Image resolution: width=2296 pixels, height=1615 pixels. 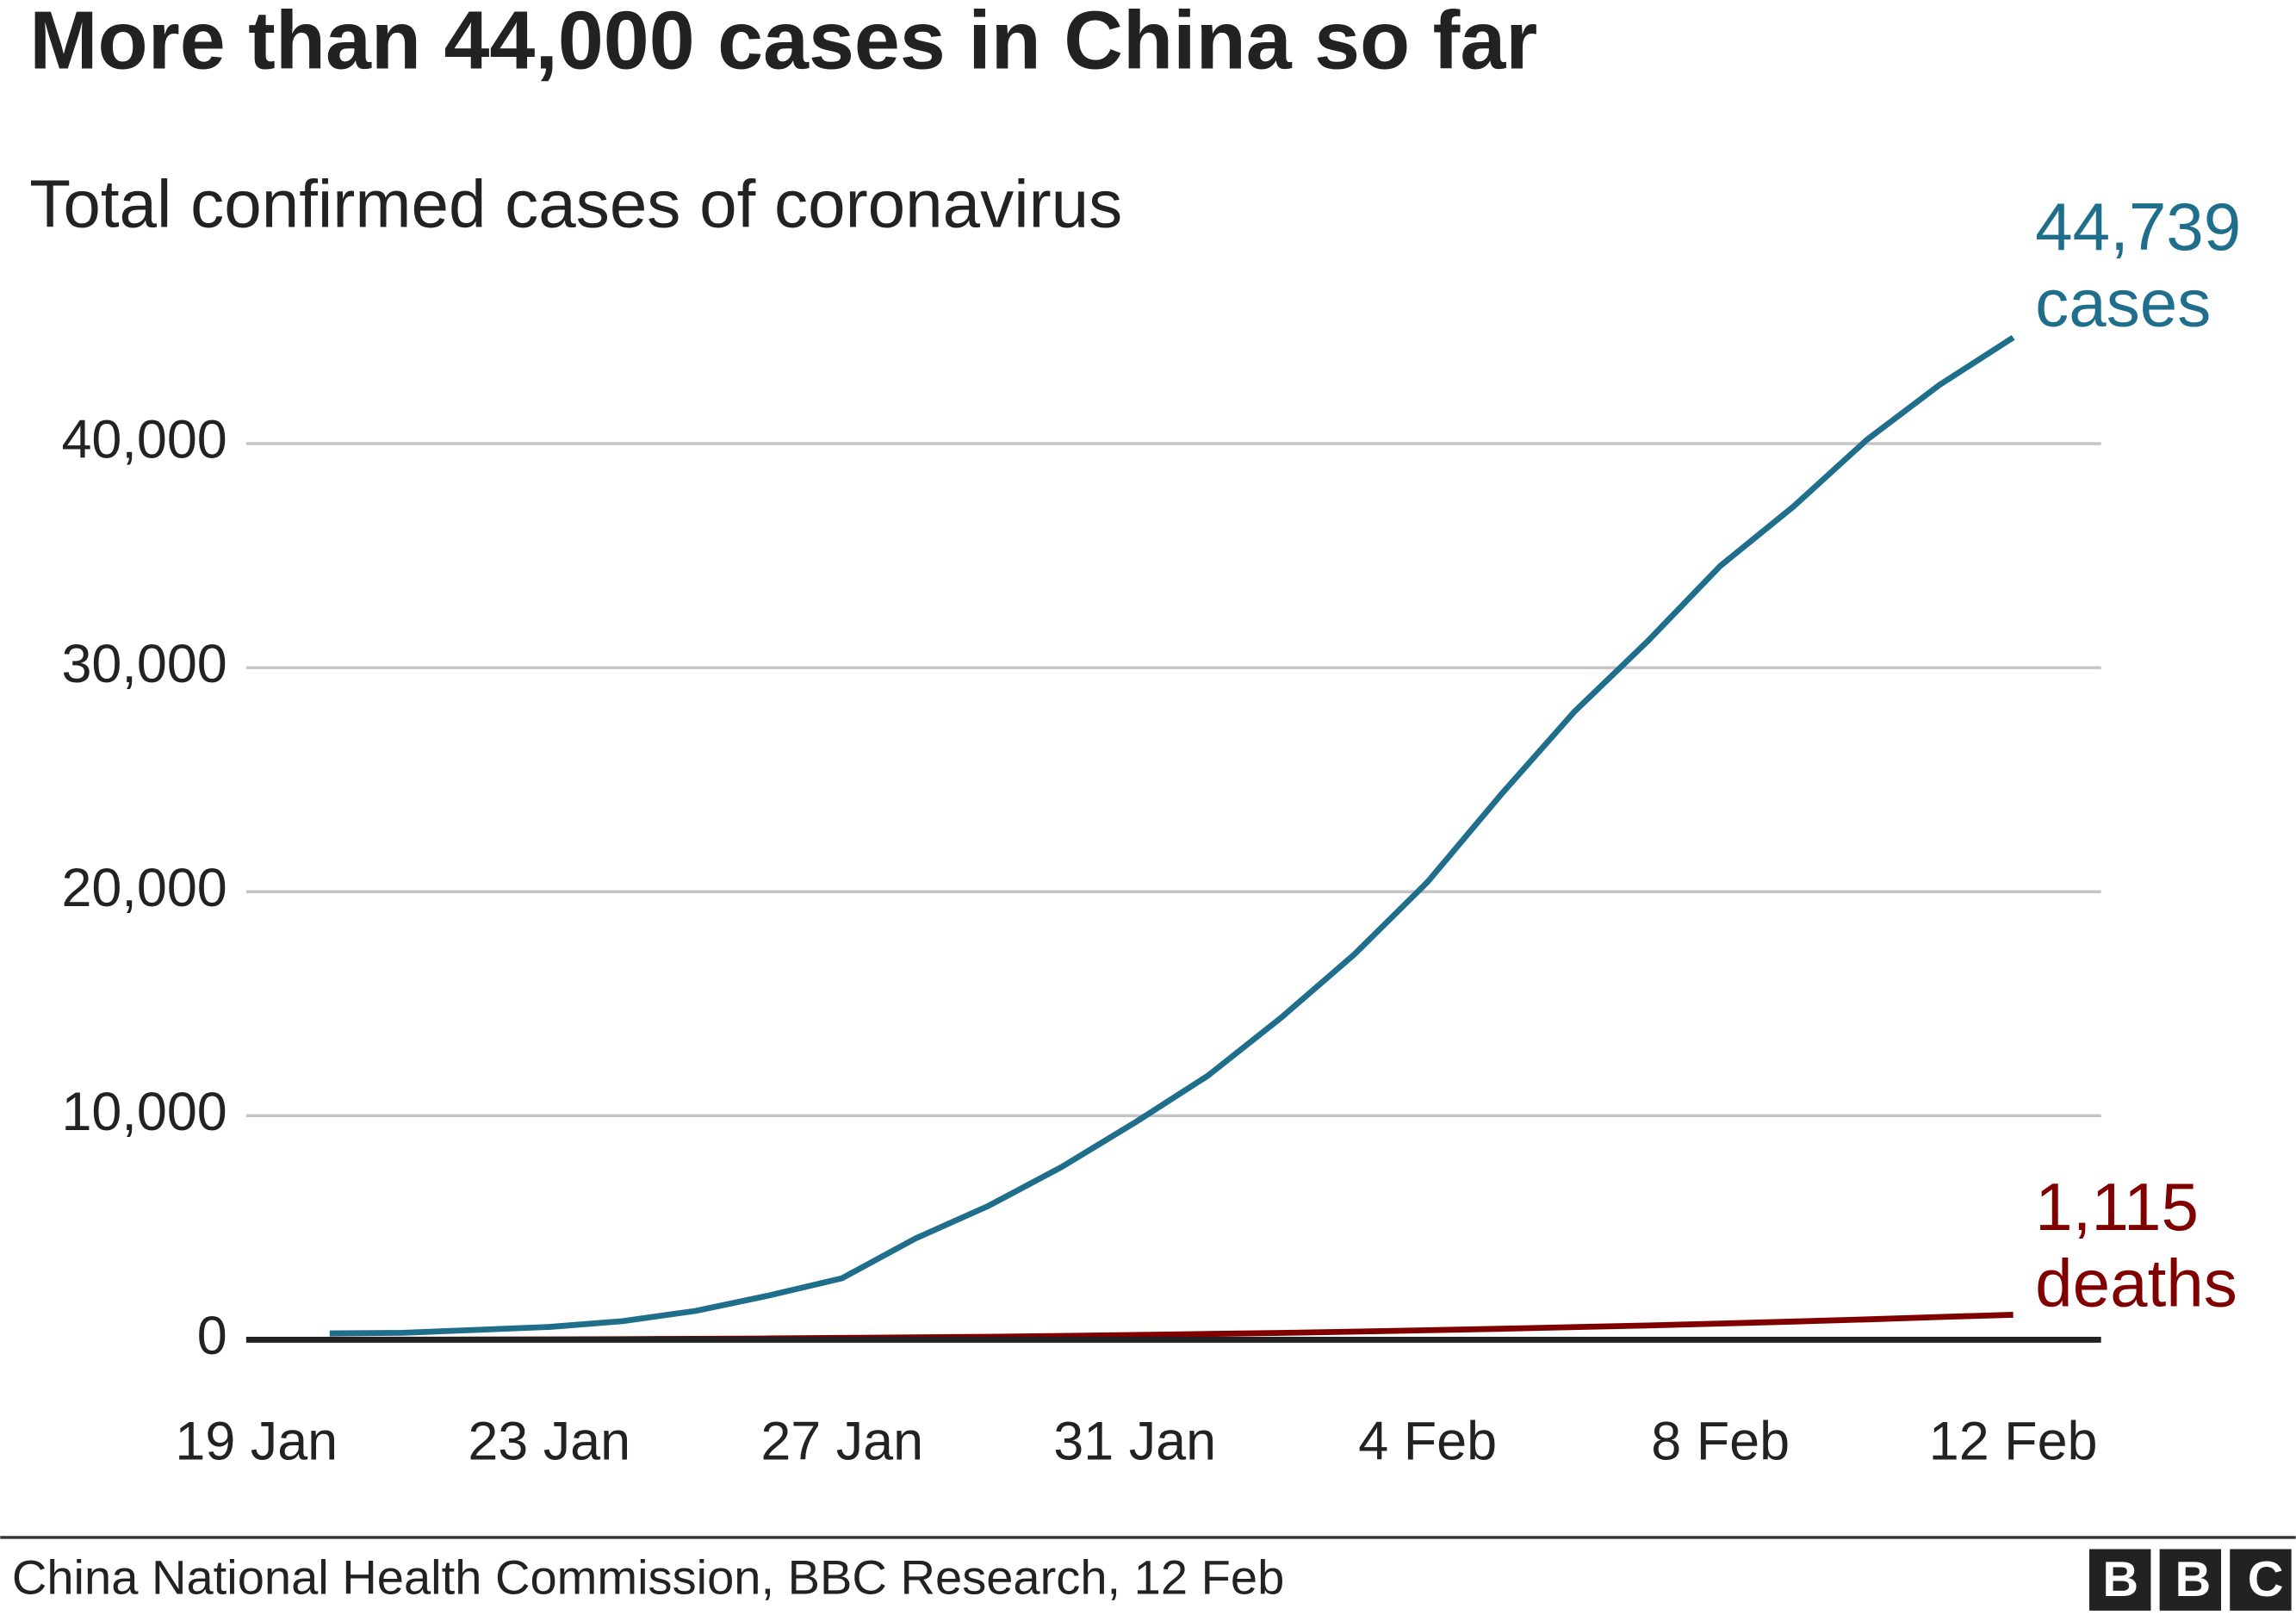 What do you see at coordinates (841, 1441) in the screenshot?
I see `x-tick-label: 27 Jan` at bounding box center [841, 1441].